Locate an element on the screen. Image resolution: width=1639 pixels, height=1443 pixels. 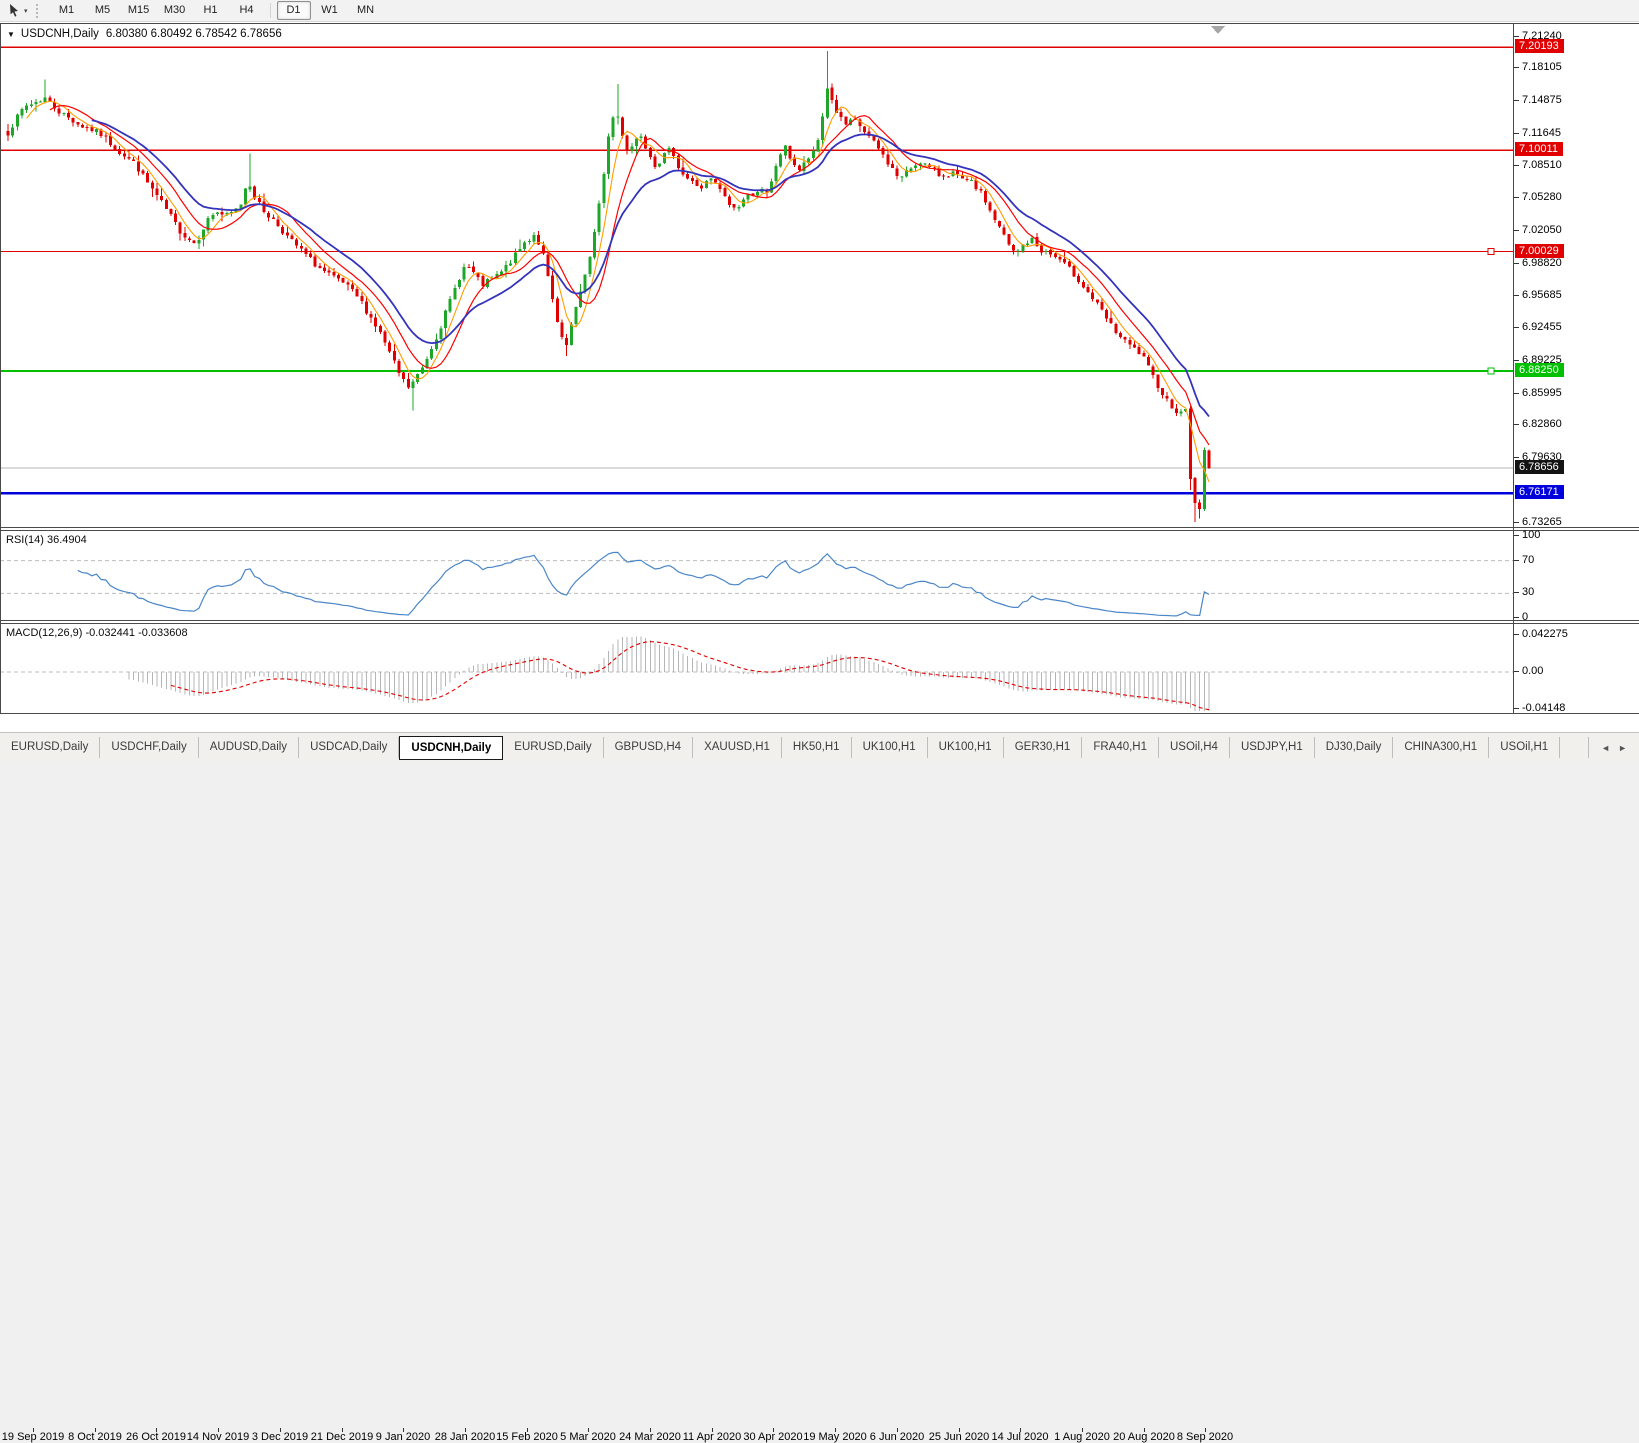
chart-ohlc-values: 6.80380 6.80492 6.78542 6.78656 is located at coordinates (193, 34).